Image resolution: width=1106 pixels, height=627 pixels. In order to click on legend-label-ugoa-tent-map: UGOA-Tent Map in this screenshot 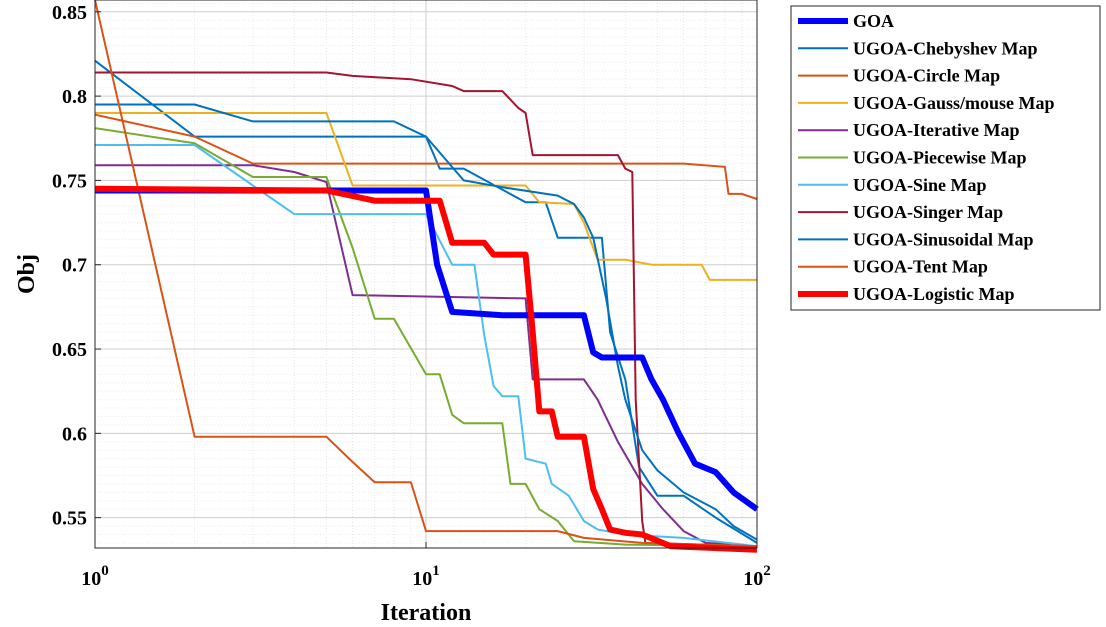, I will do `click(920, 267)`.